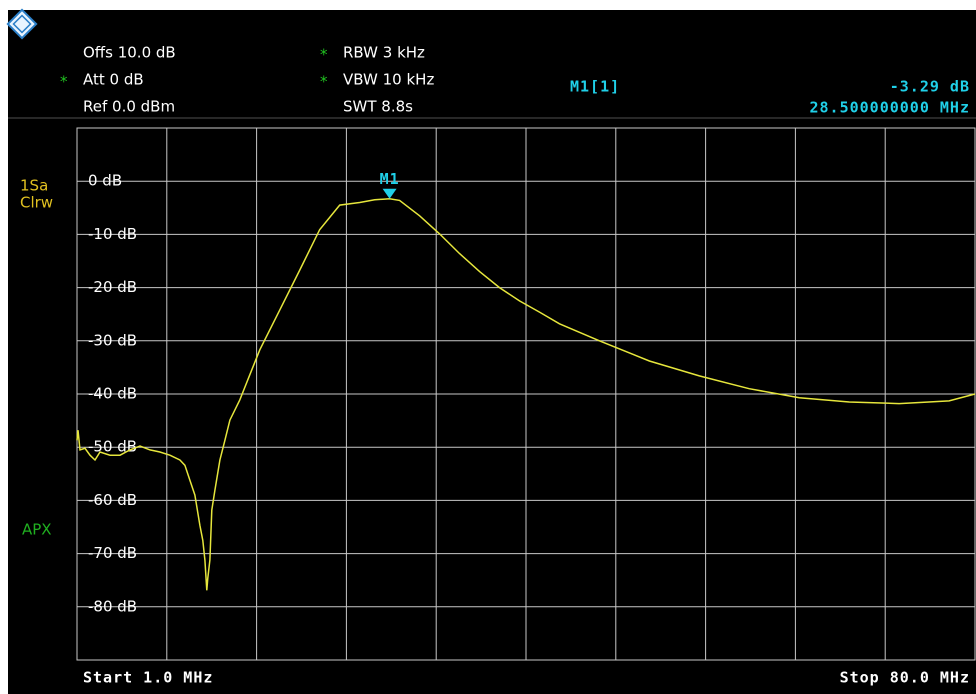  Describe the element at coordinates (129, 53) in the screenshot. I see `setting-text: Offs 10.0 dB` at that location.